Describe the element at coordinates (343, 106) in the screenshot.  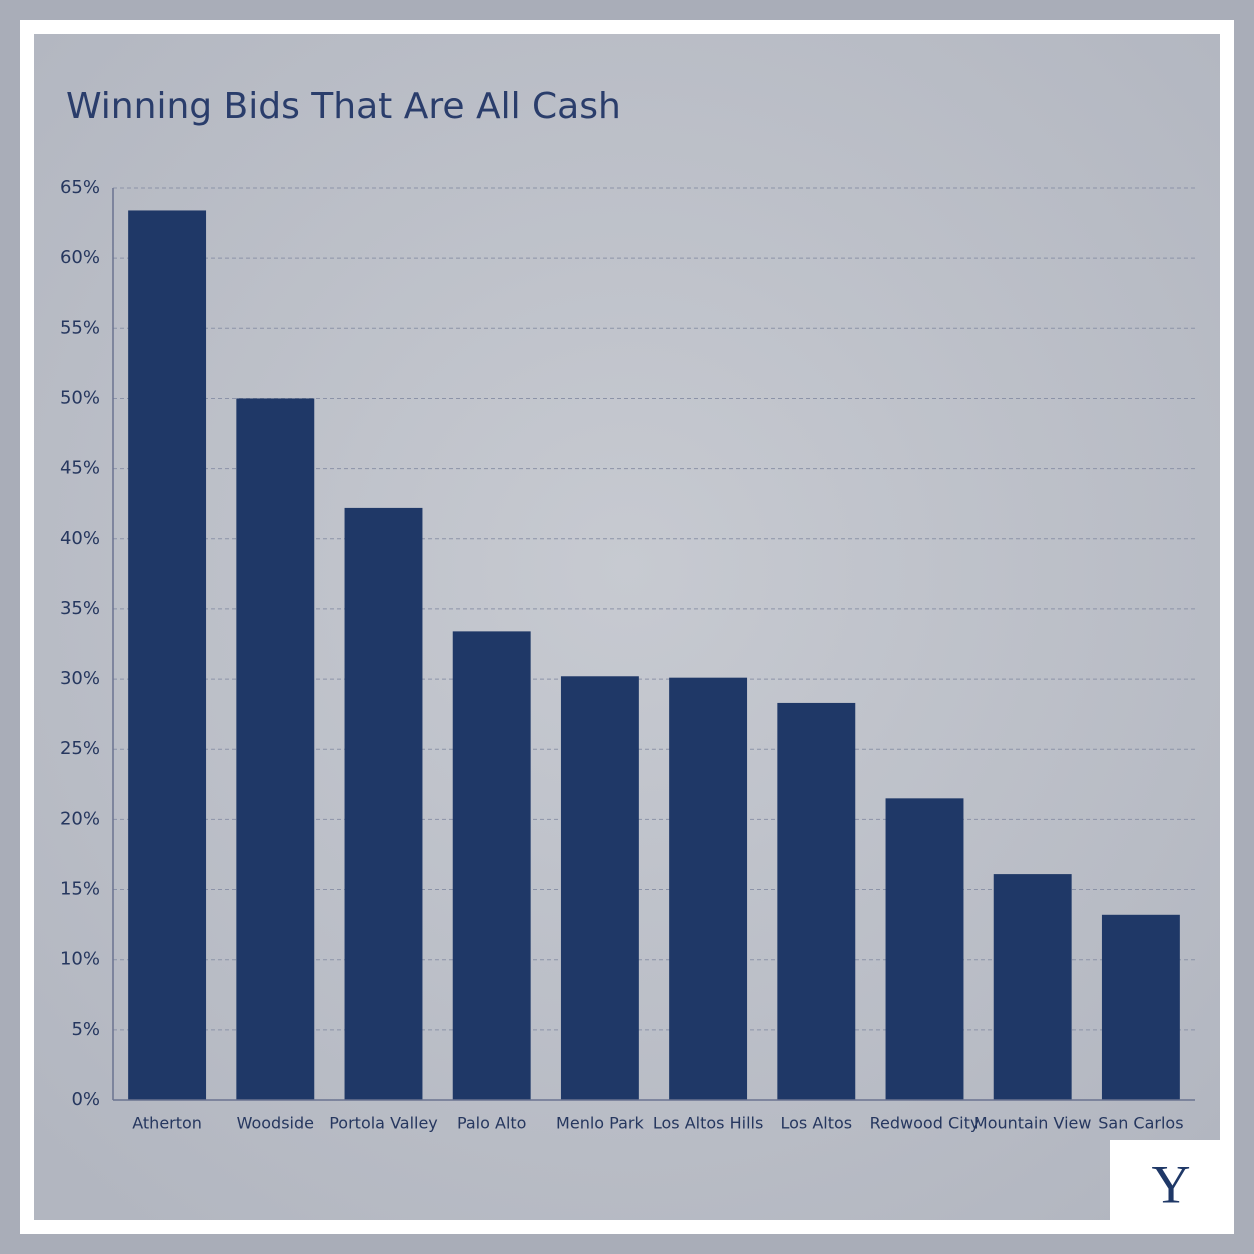
I see `chart-title: Winning Bids That Are All Cash` at that location.